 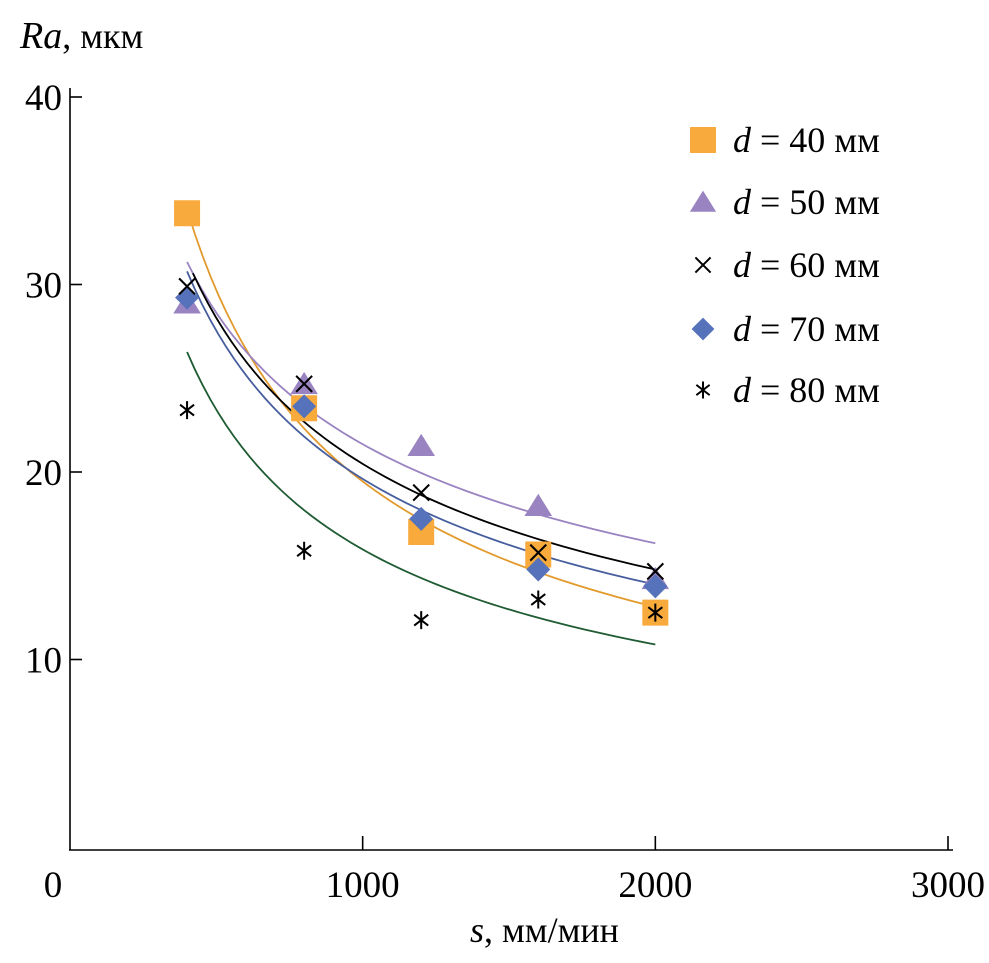 What do you see at coordinates (703, 265) in the screenshot?
I see `legend-marker-cross` at bounding box center [703, 265].